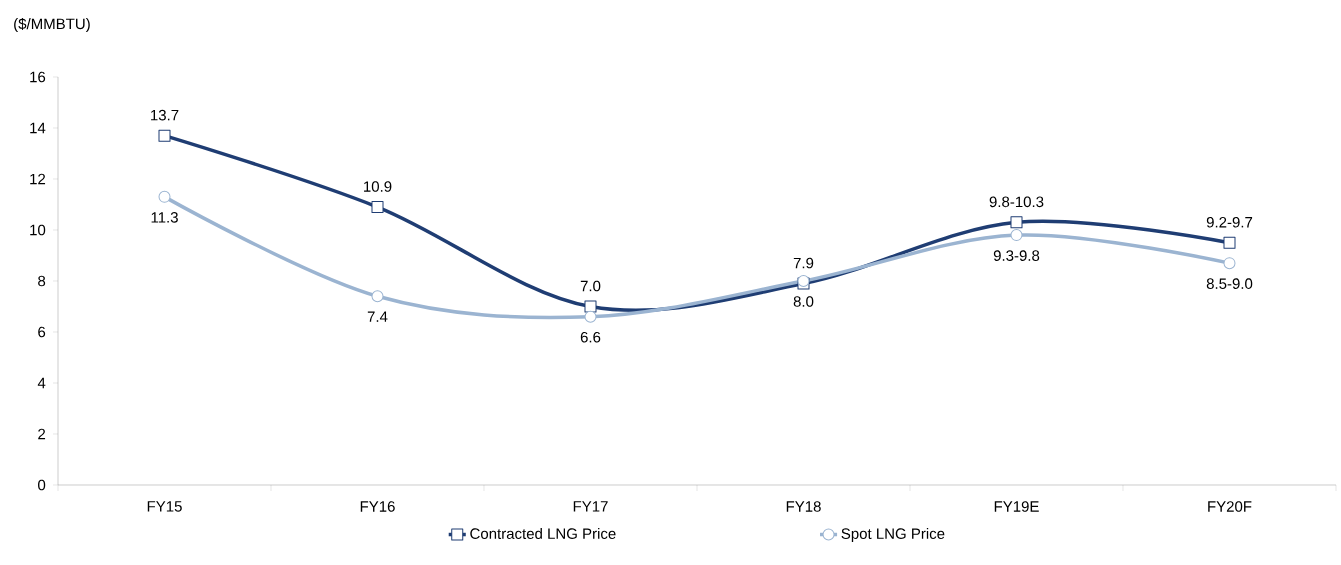  Describe the element at coordinates (52, 25) in the screenshot. I see `y-axis-title: ($/MMBTU)` at that location.